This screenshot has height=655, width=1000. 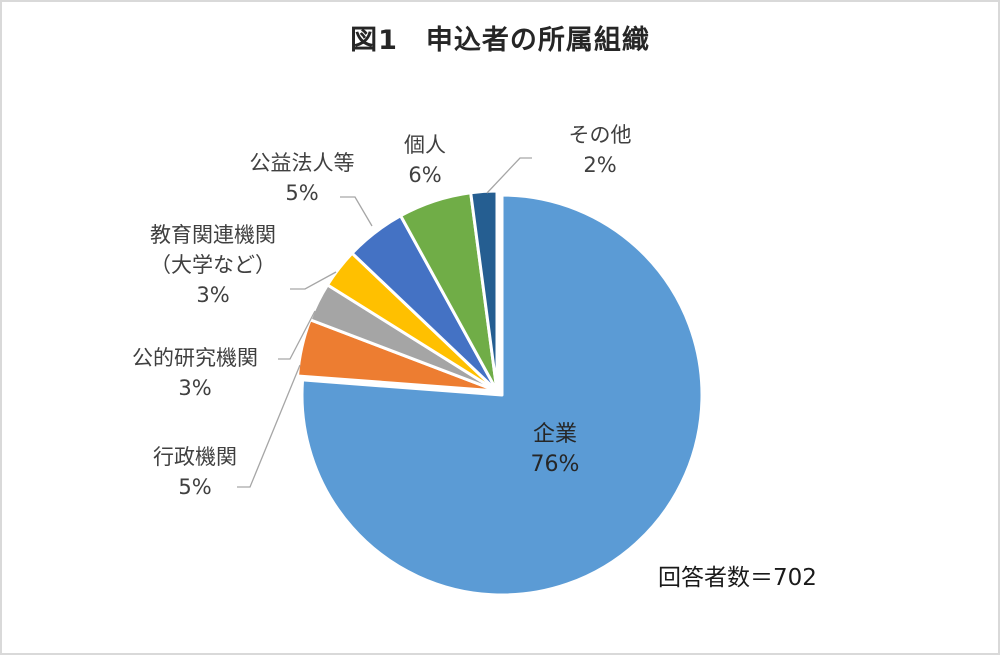 What do you see at coordinates (195, 472) in the screenshot?
I see `data-label-gyosei: 行政機関 5%` at bounding box center [195, 472].